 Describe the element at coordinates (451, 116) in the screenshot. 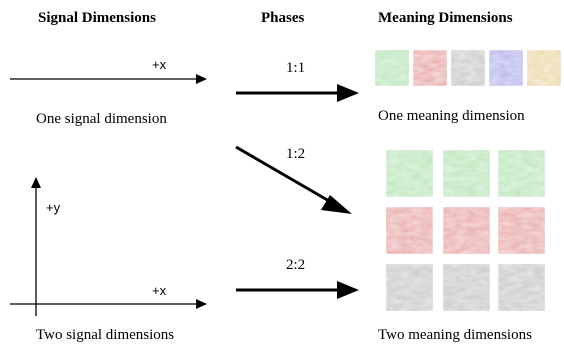

I see `one-meaning-caption: One meaning dimension` at that location.